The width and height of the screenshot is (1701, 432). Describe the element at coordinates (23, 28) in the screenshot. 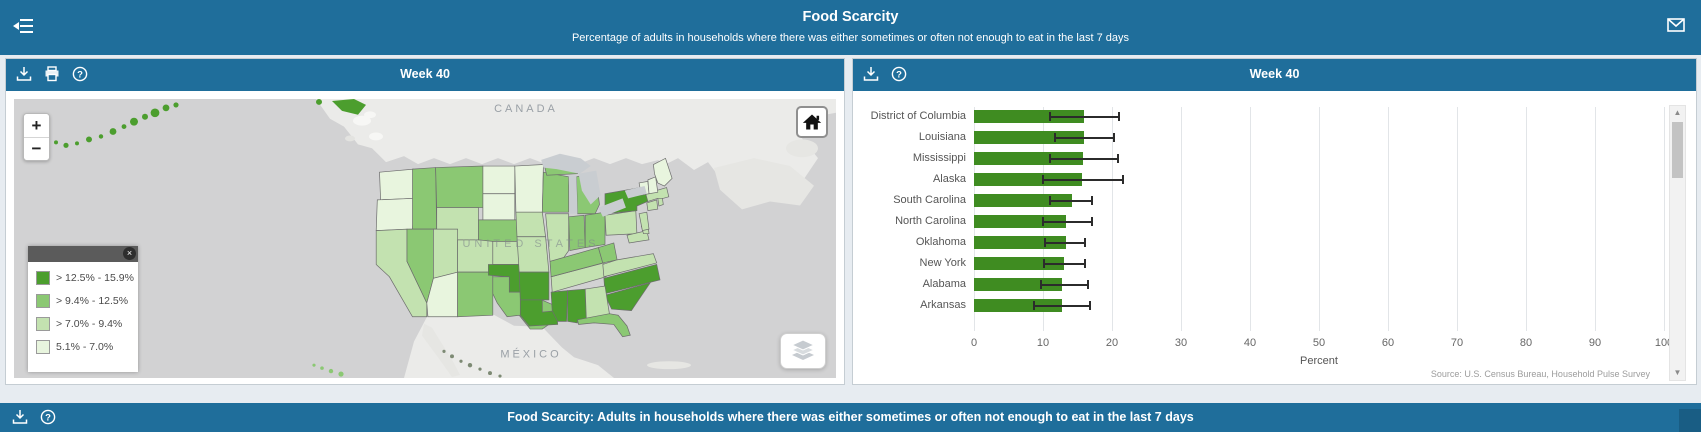

I see `collapse-menu-icon` at that location.